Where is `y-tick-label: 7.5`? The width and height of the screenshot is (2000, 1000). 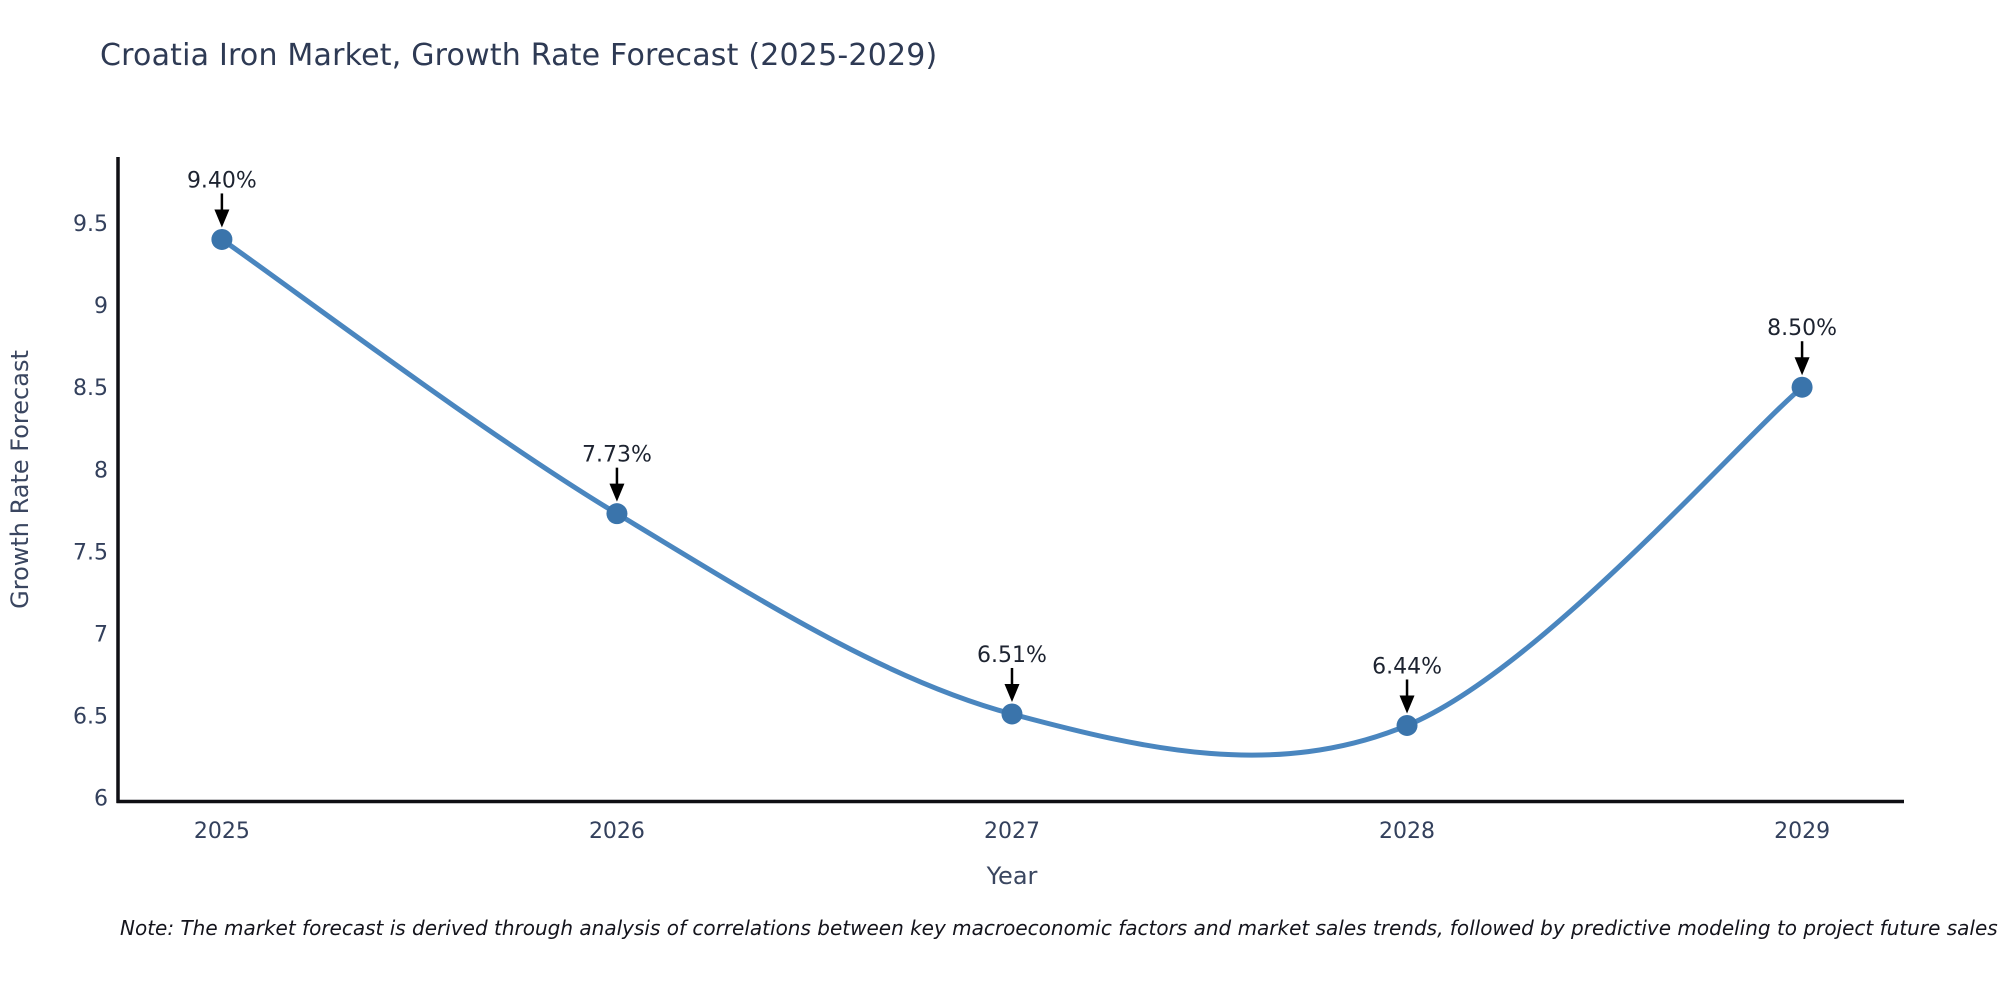
y-tick-label: 7.5 is located at coordinates (90, 552).